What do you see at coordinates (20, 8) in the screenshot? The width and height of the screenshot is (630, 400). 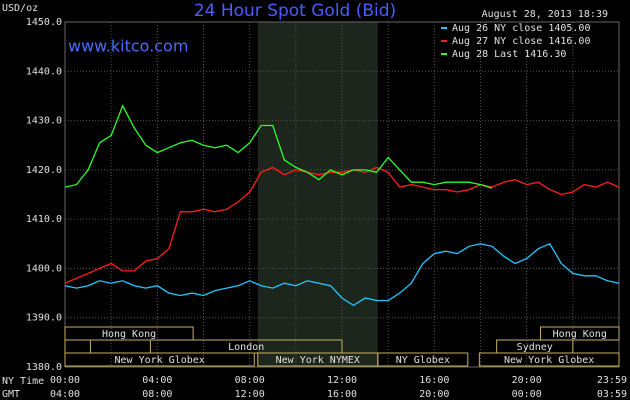 I see `y-axis-label: USD/oz` at bounding box center [20, 8].